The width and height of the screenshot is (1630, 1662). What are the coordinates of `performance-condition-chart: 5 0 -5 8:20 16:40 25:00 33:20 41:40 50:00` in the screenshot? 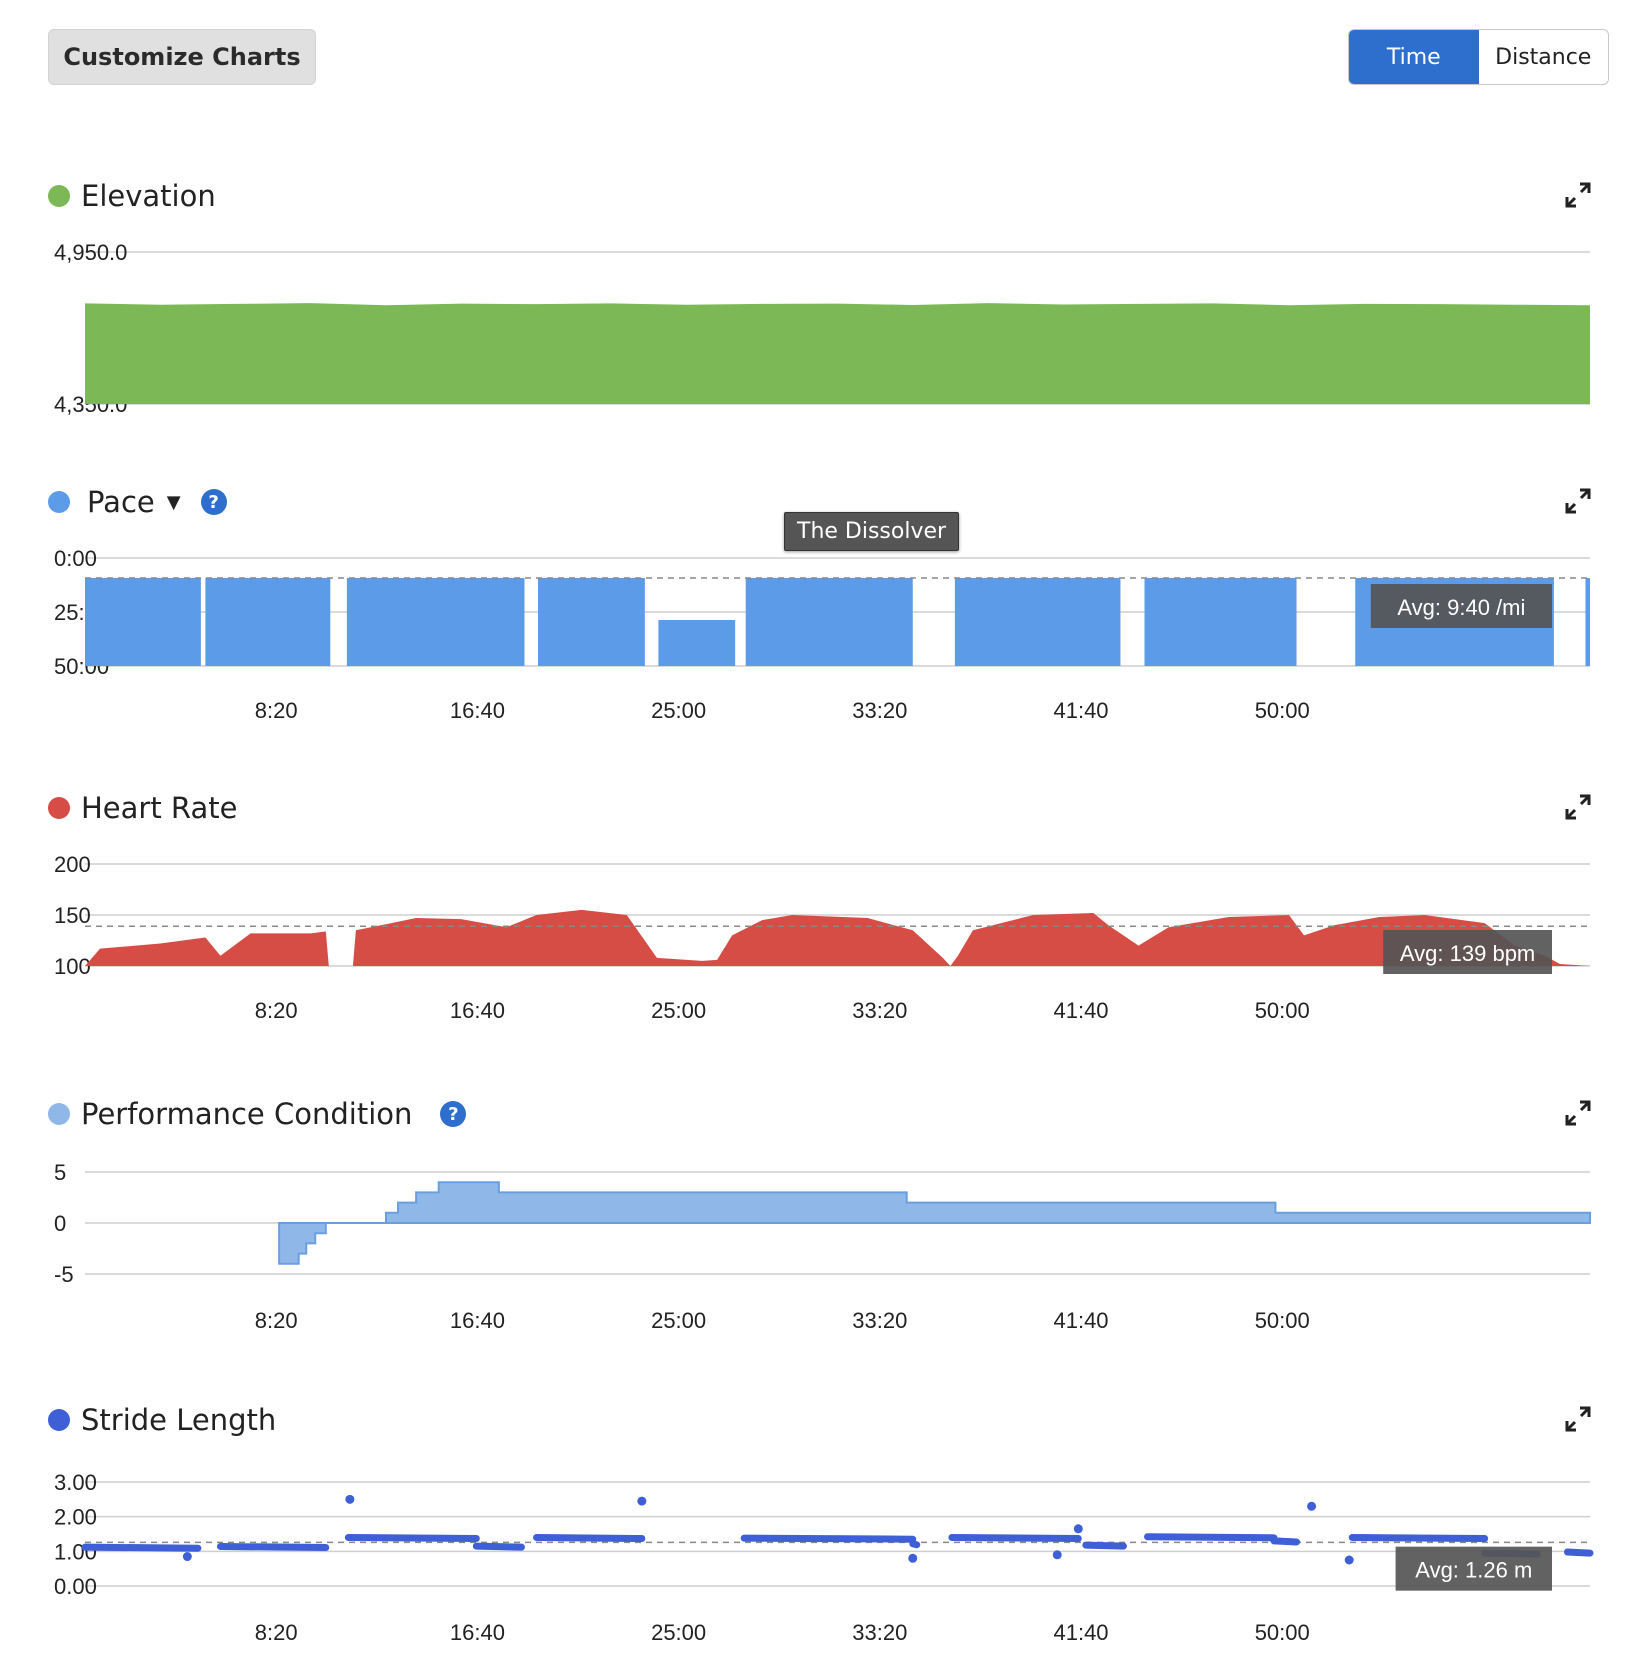 It's located at (822, 1246).